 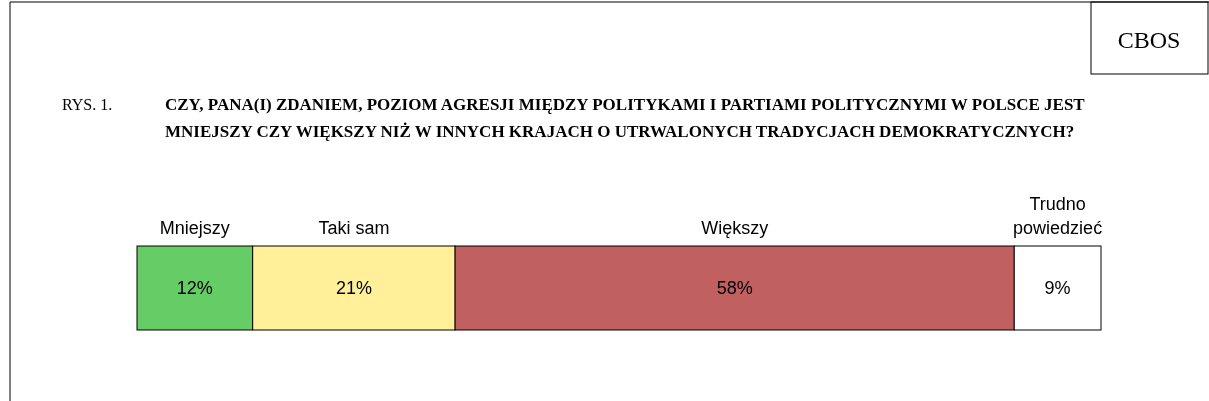 What do you see at coordinates (1057, 288) in the screenshot?
I see `data-label: 9%` at bounding box center [1057, 288].